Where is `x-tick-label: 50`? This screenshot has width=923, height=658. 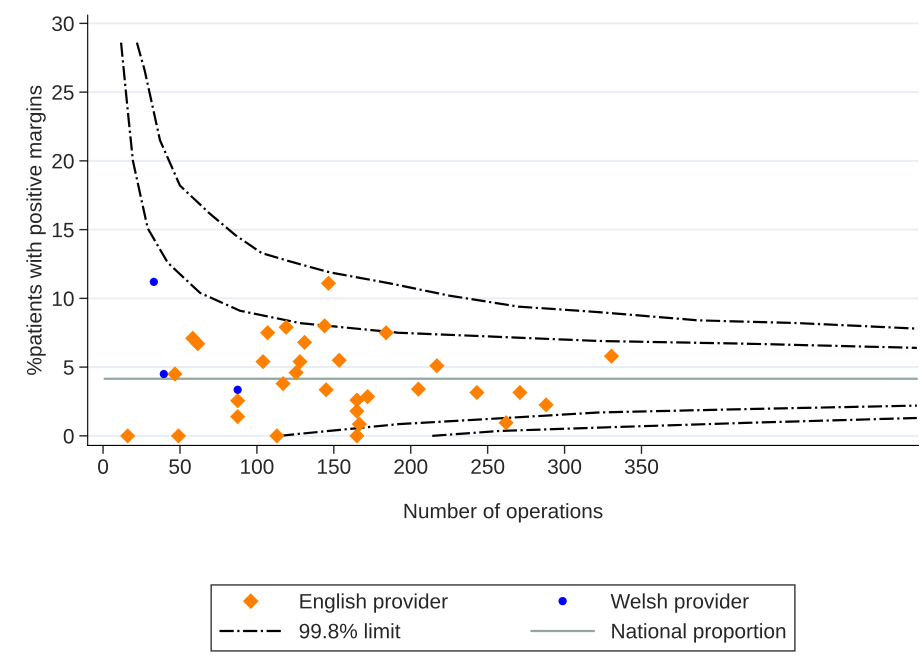
x-tick-label: 50 is located at coordinates (180, 466).